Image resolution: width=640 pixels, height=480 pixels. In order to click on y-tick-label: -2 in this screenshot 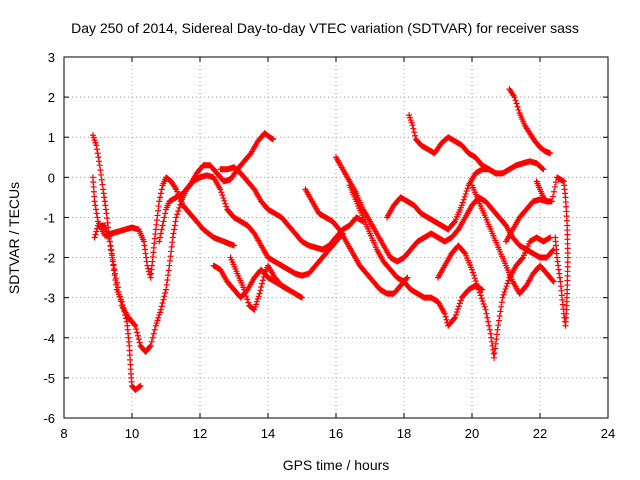, I will do `click(49, 258)`.